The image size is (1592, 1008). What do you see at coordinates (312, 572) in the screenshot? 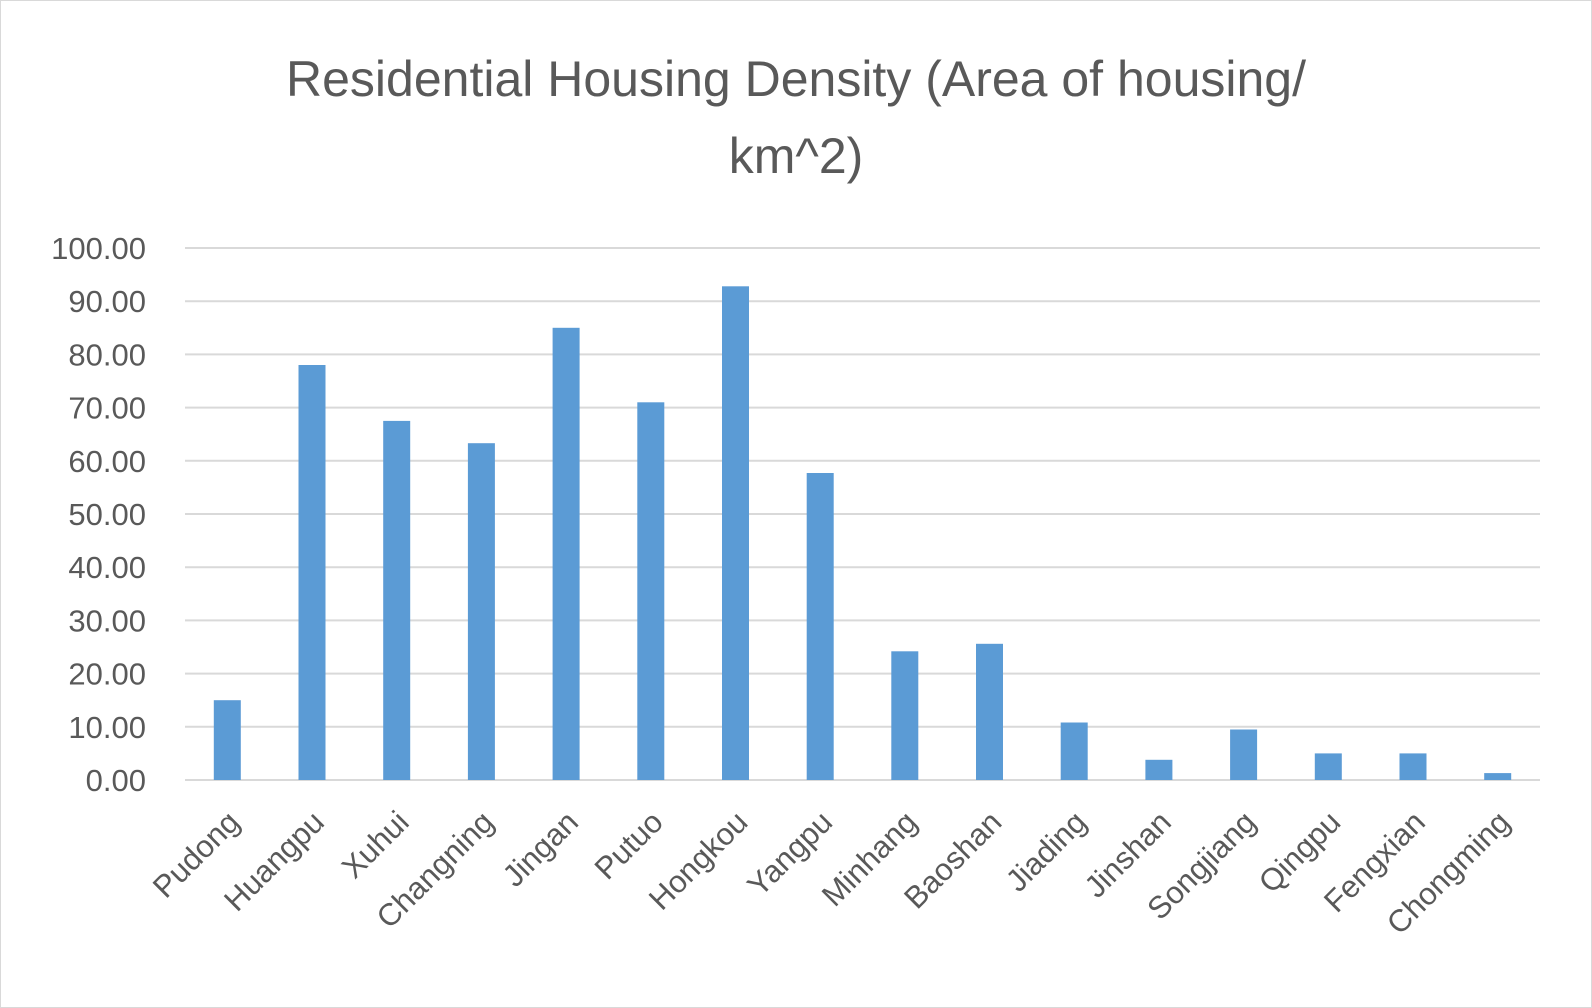
I see `bar-huangpu` at bounding box center [312, 572].